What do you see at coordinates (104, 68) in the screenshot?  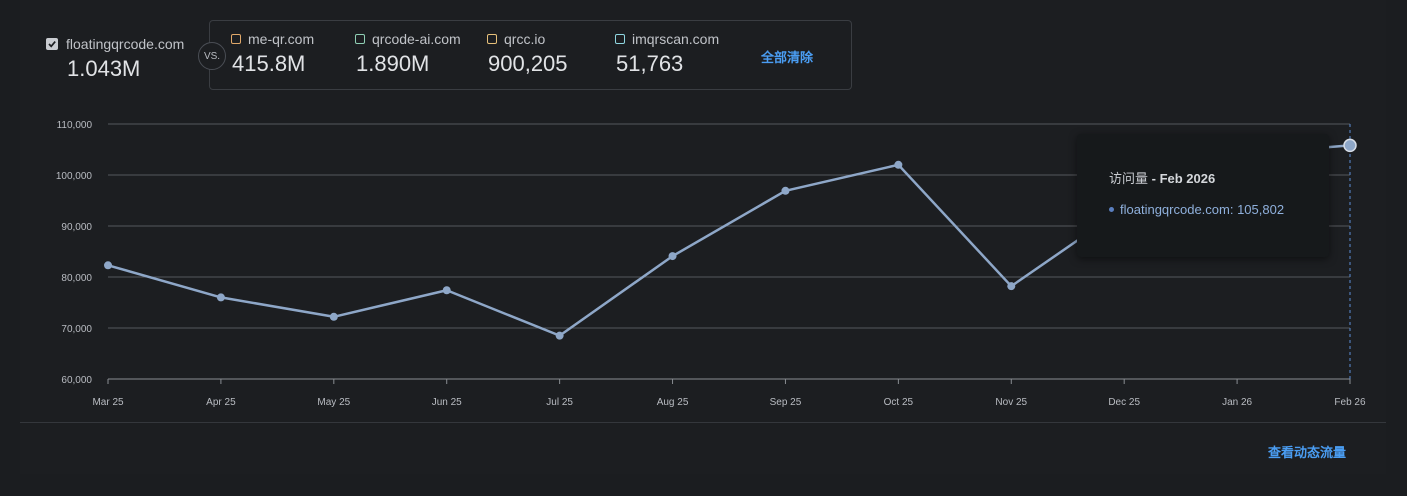 I see `main-site-value: 1.043M` at bounding box center [104, 68].